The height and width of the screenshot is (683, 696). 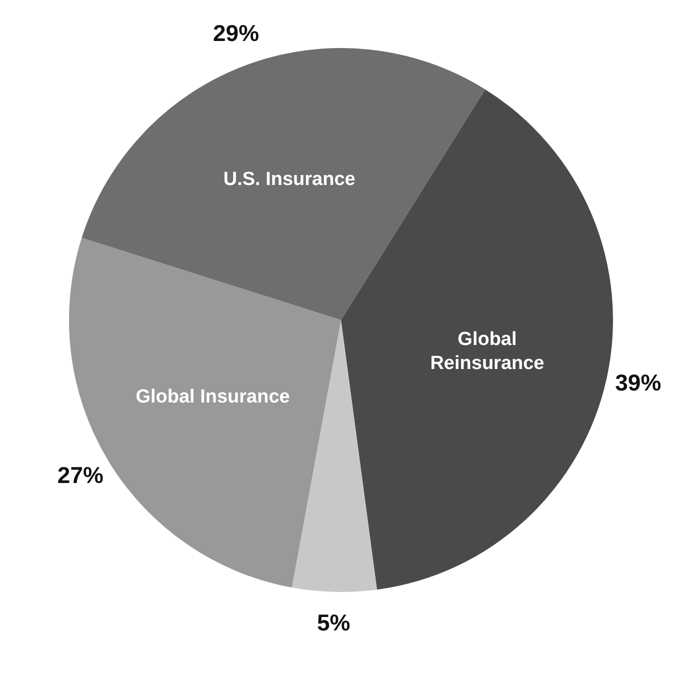 What do you see at coordinates (80, 475) in the screenshot?
I see `data-label: 27%` at bounding box center [80, 475].